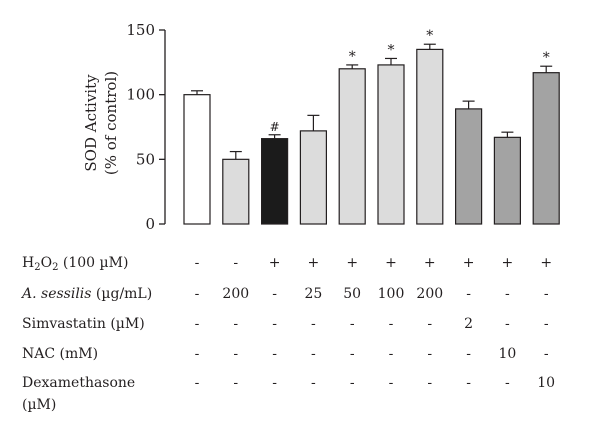 The width and height of the screenshot is (600, 437). I want to click on table-row-simvastatin: Simvastatin (µM) - - - - - - - 2 - -, so click(300, 325).